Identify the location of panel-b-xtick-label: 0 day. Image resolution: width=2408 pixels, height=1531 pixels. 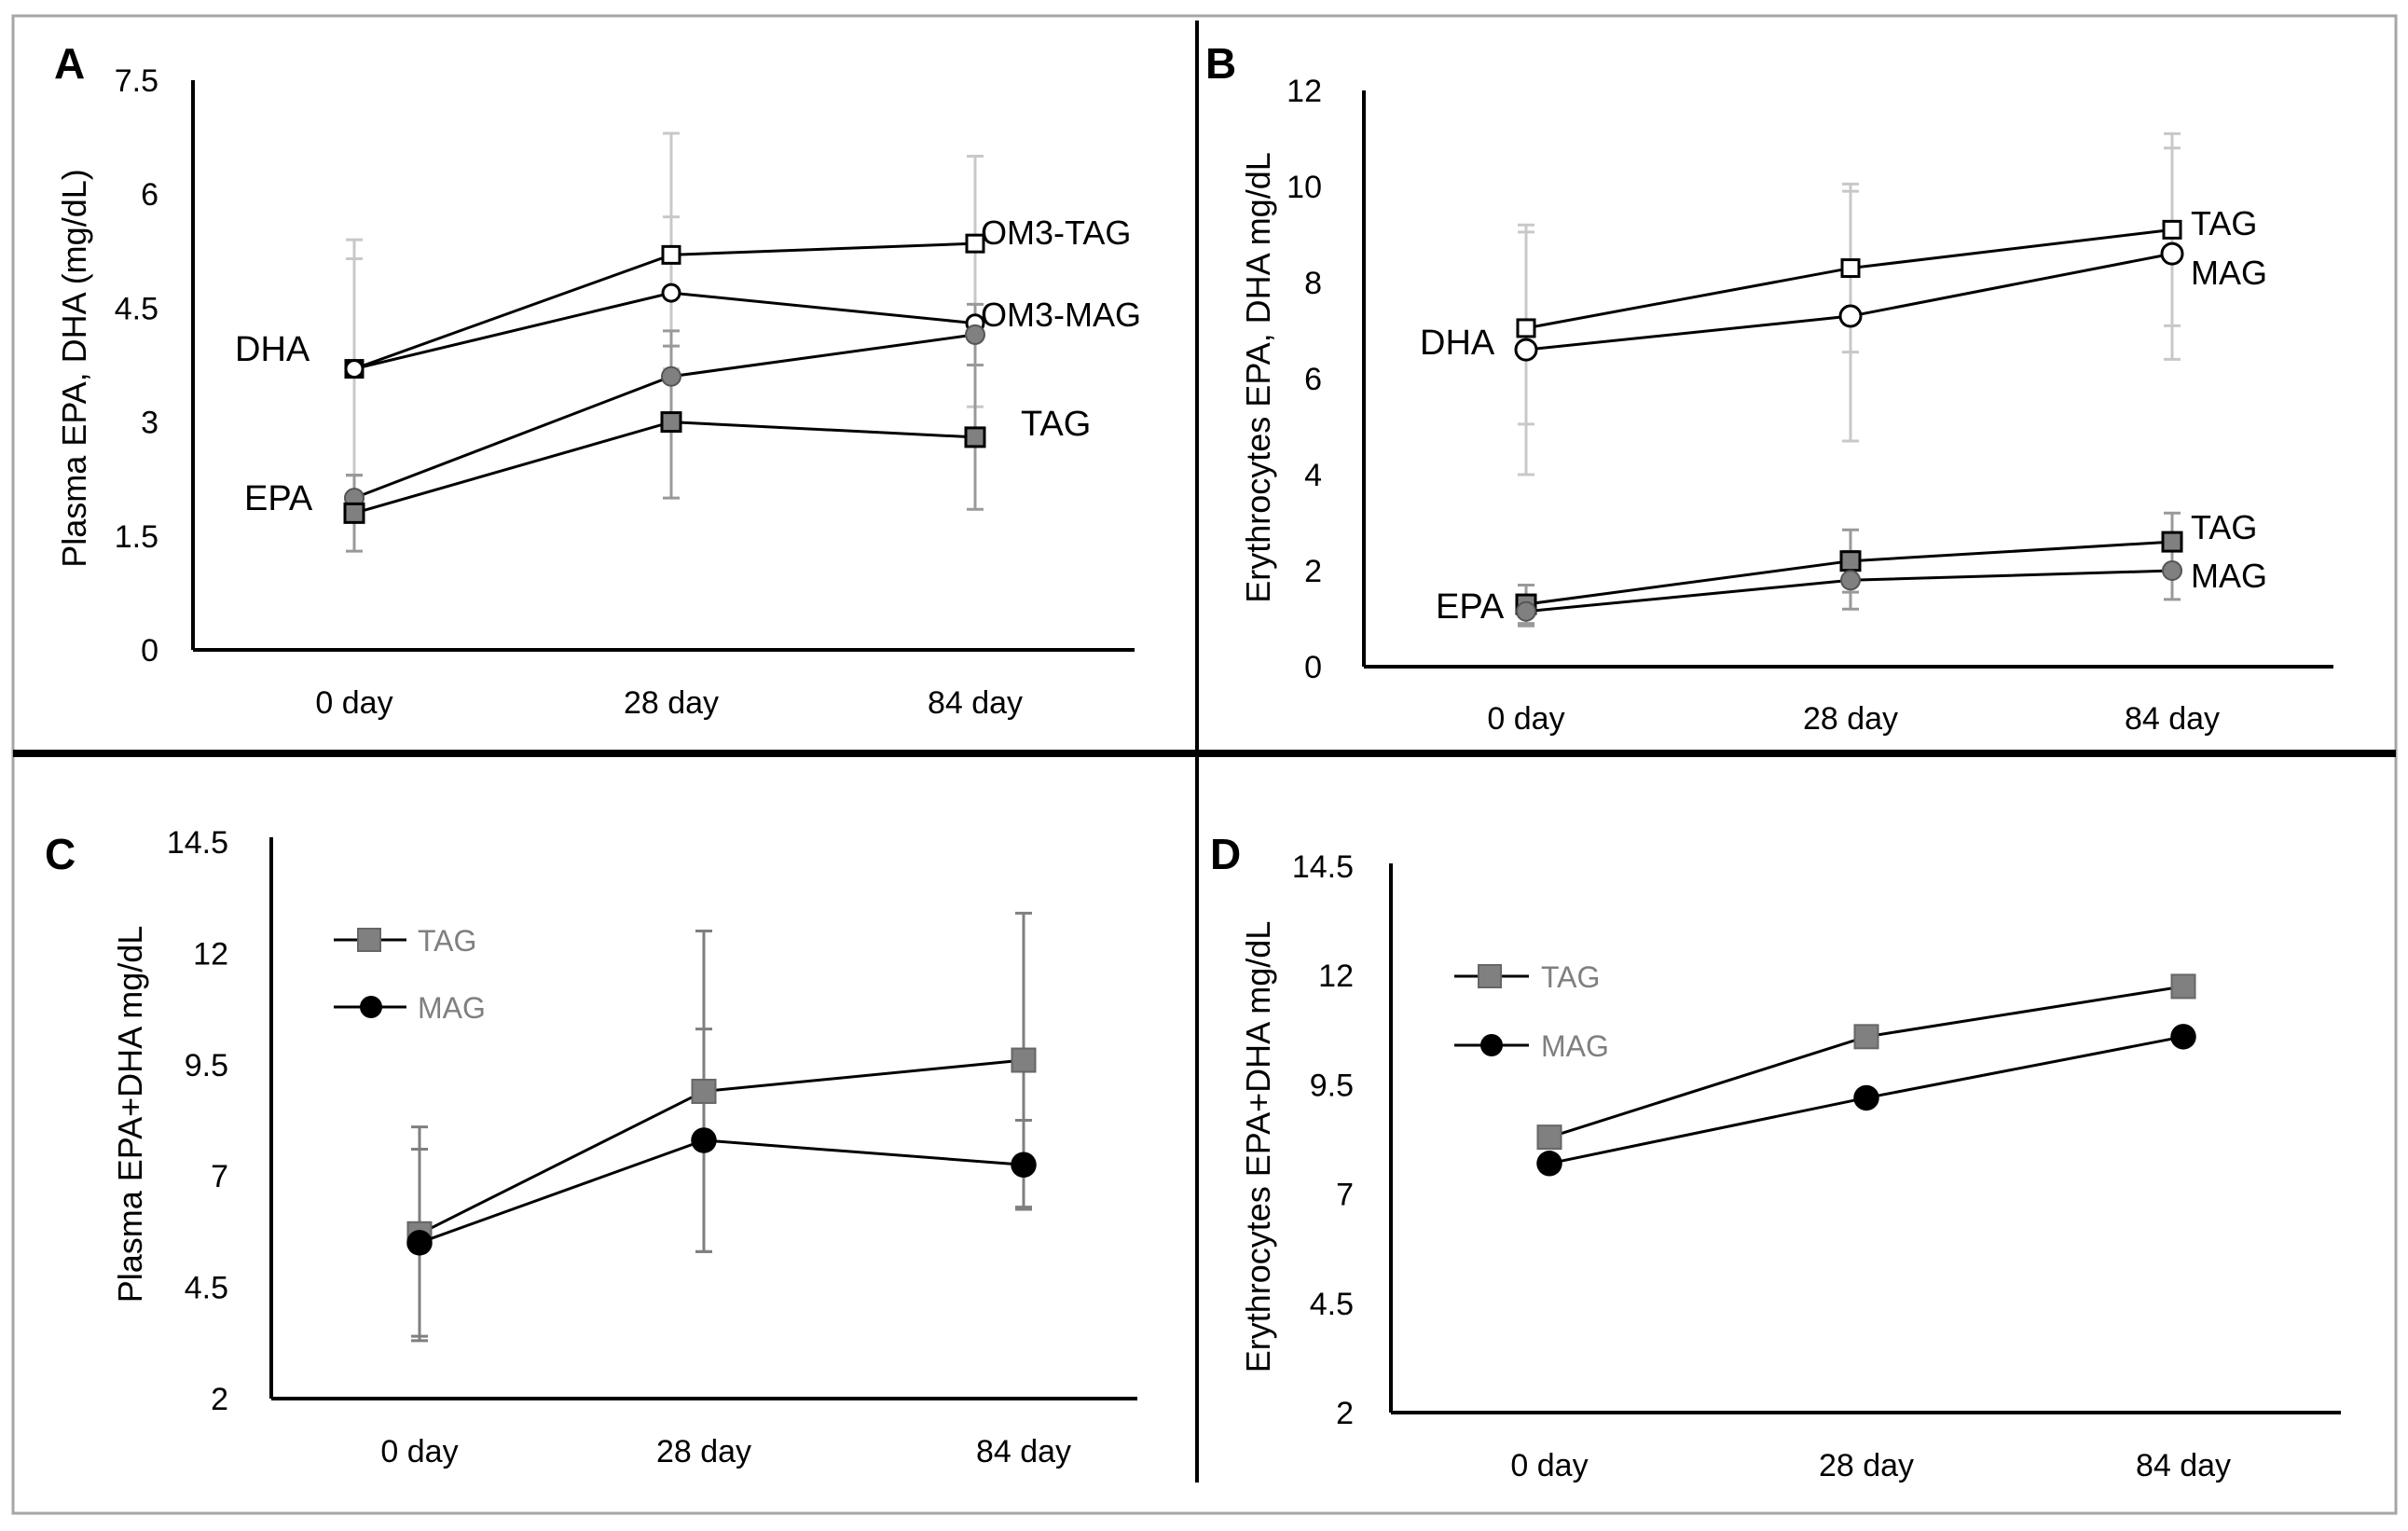
(1525, 719).